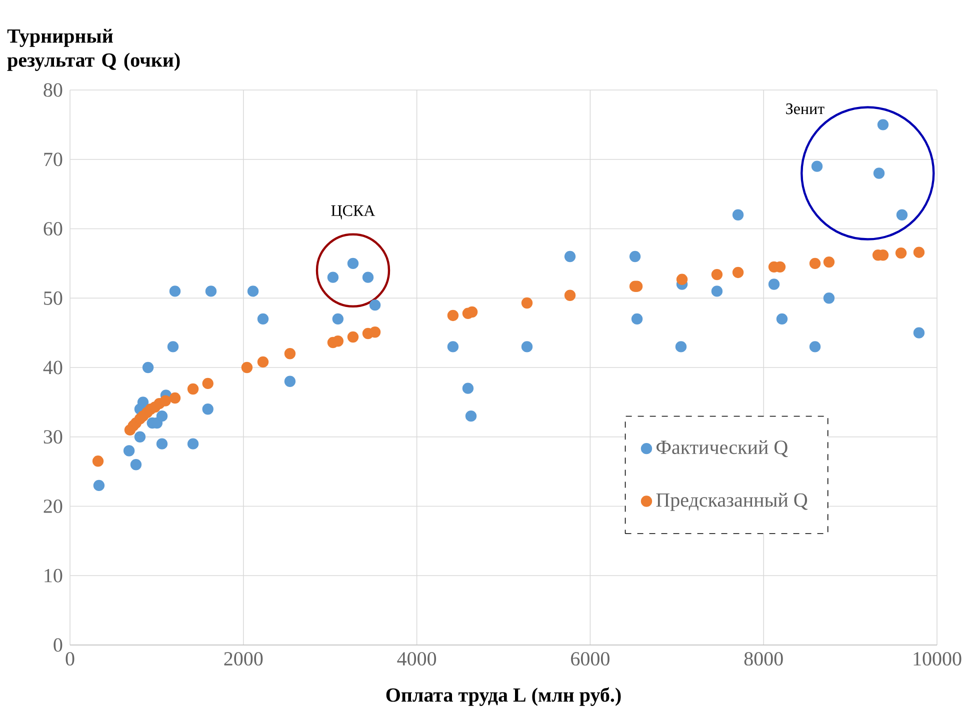  I want to click on y-tick-label: 10, so click(53, 575).